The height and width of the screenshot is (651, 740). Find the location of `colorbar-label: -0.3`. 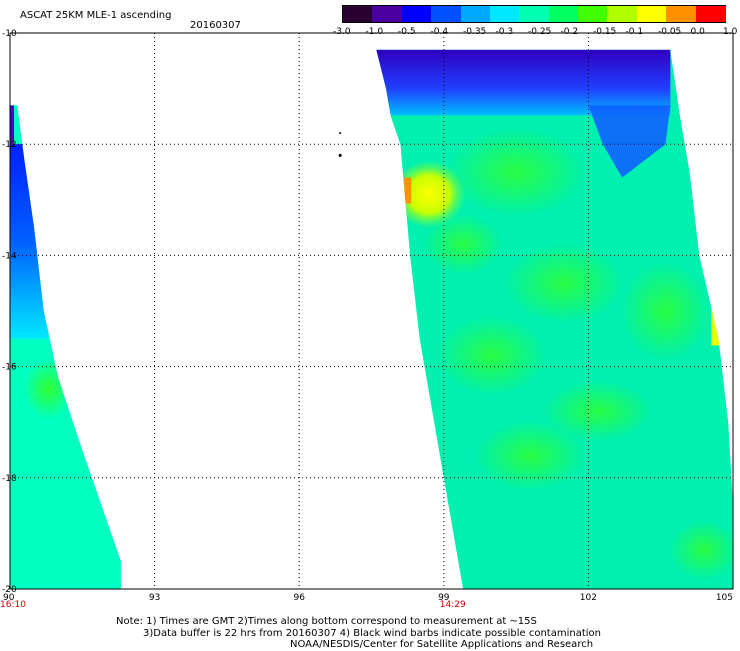

colorbar-label: -0.3 is located at coordinates (504, 32).